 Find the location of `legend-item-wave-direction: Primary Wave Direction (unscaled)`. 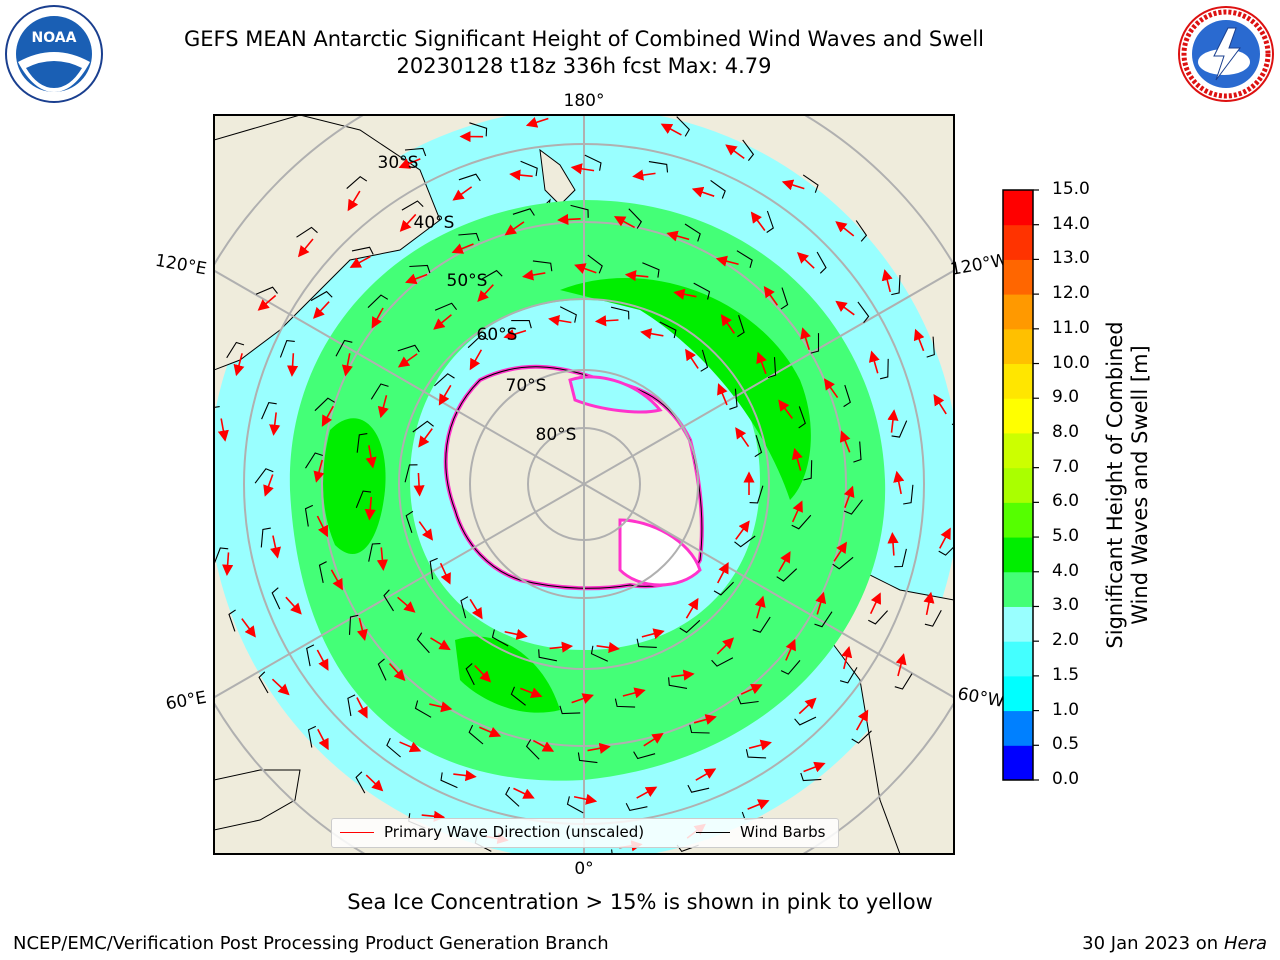

legend-item-wave-direction: Primary Wave Direction (unscaled) is located at coordinates (492, 832).